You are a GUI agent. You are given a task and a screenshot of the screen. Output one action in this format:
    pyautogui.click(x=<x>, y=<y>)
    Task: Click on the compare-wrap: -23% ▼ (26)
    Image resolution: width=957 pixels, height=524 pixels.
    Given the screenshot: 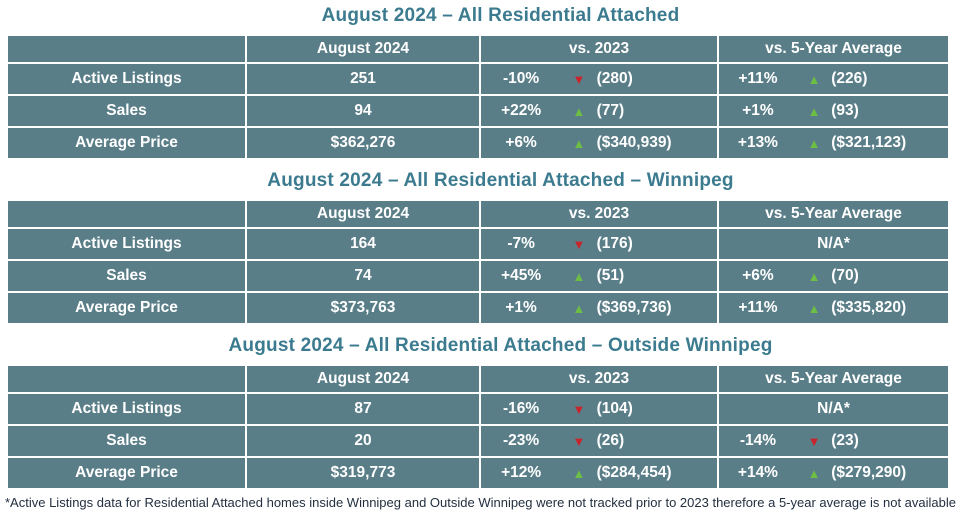 What is the action you would take?
    pyautogui.click(x=599, y=441)
    